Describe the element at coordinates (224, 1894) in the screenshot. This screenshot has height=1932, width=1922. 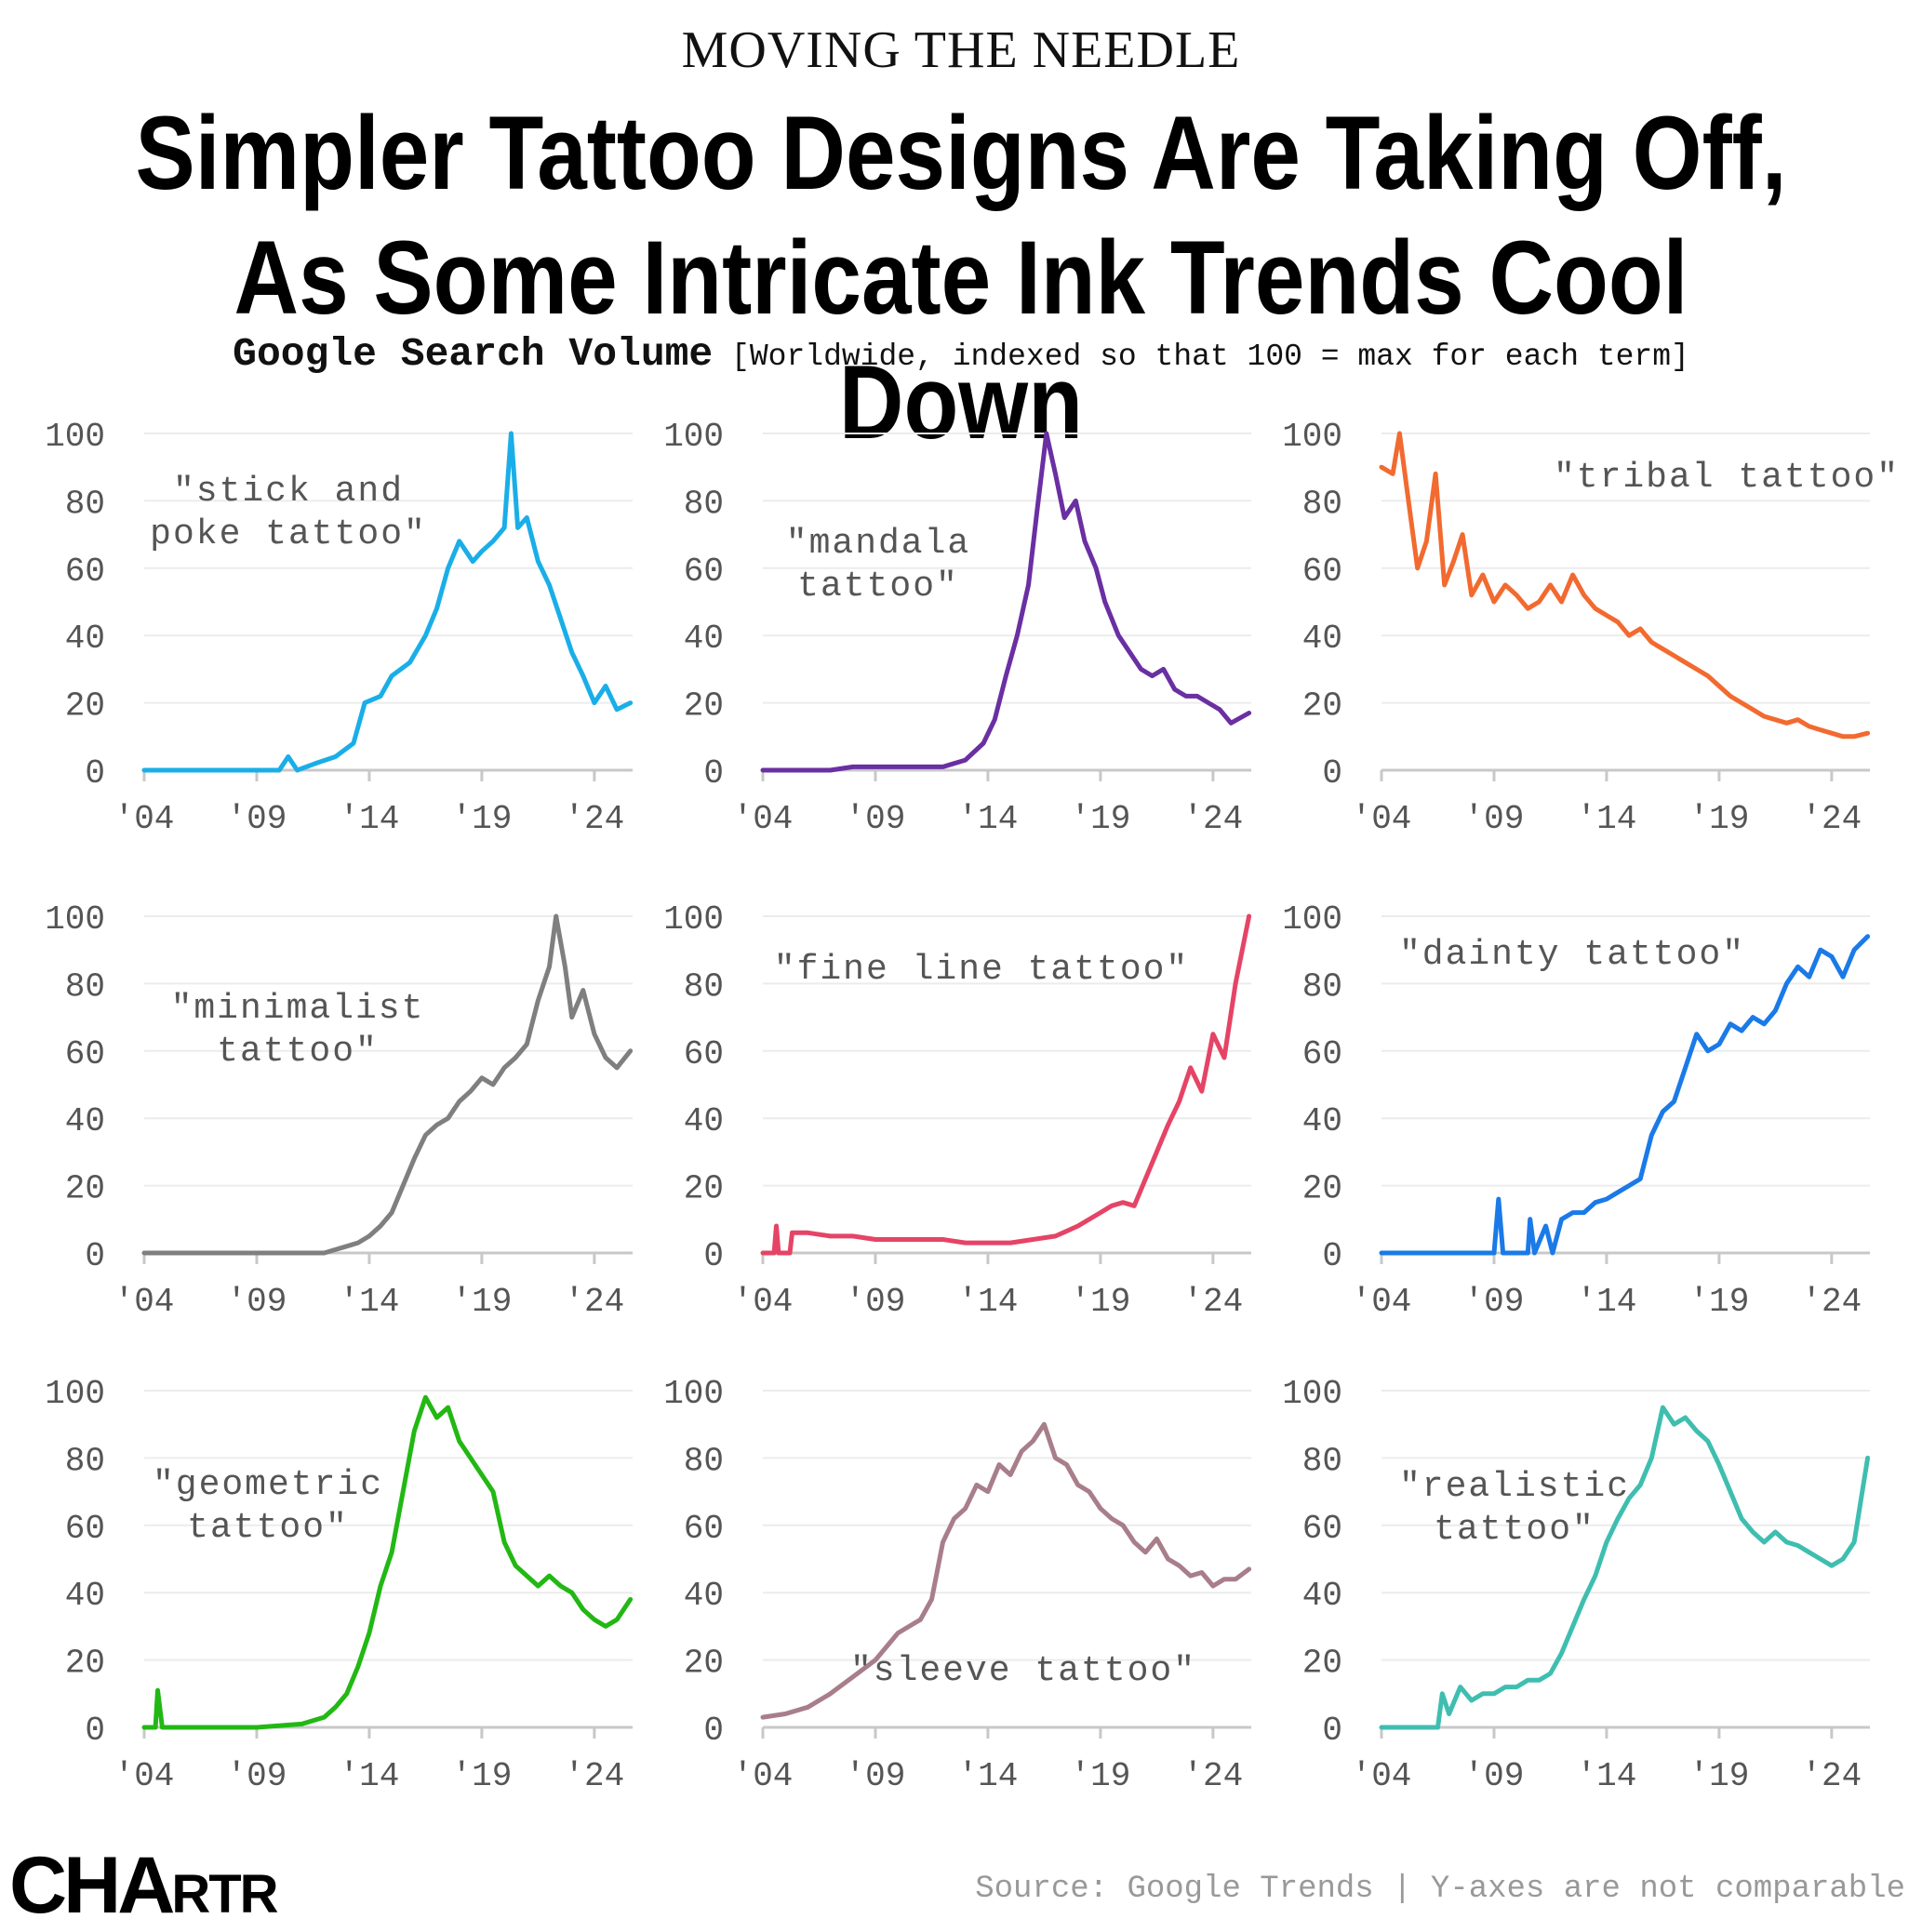
I see `logo-text-small: RTR` at that location.